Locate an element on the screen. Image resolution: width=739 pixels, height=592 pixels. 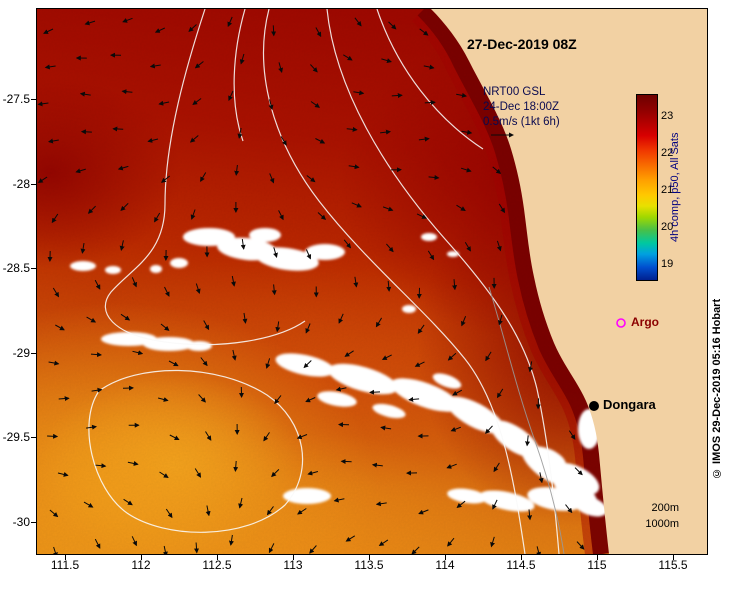
y-tick-label: -29 is located at coordinates (21, 353).